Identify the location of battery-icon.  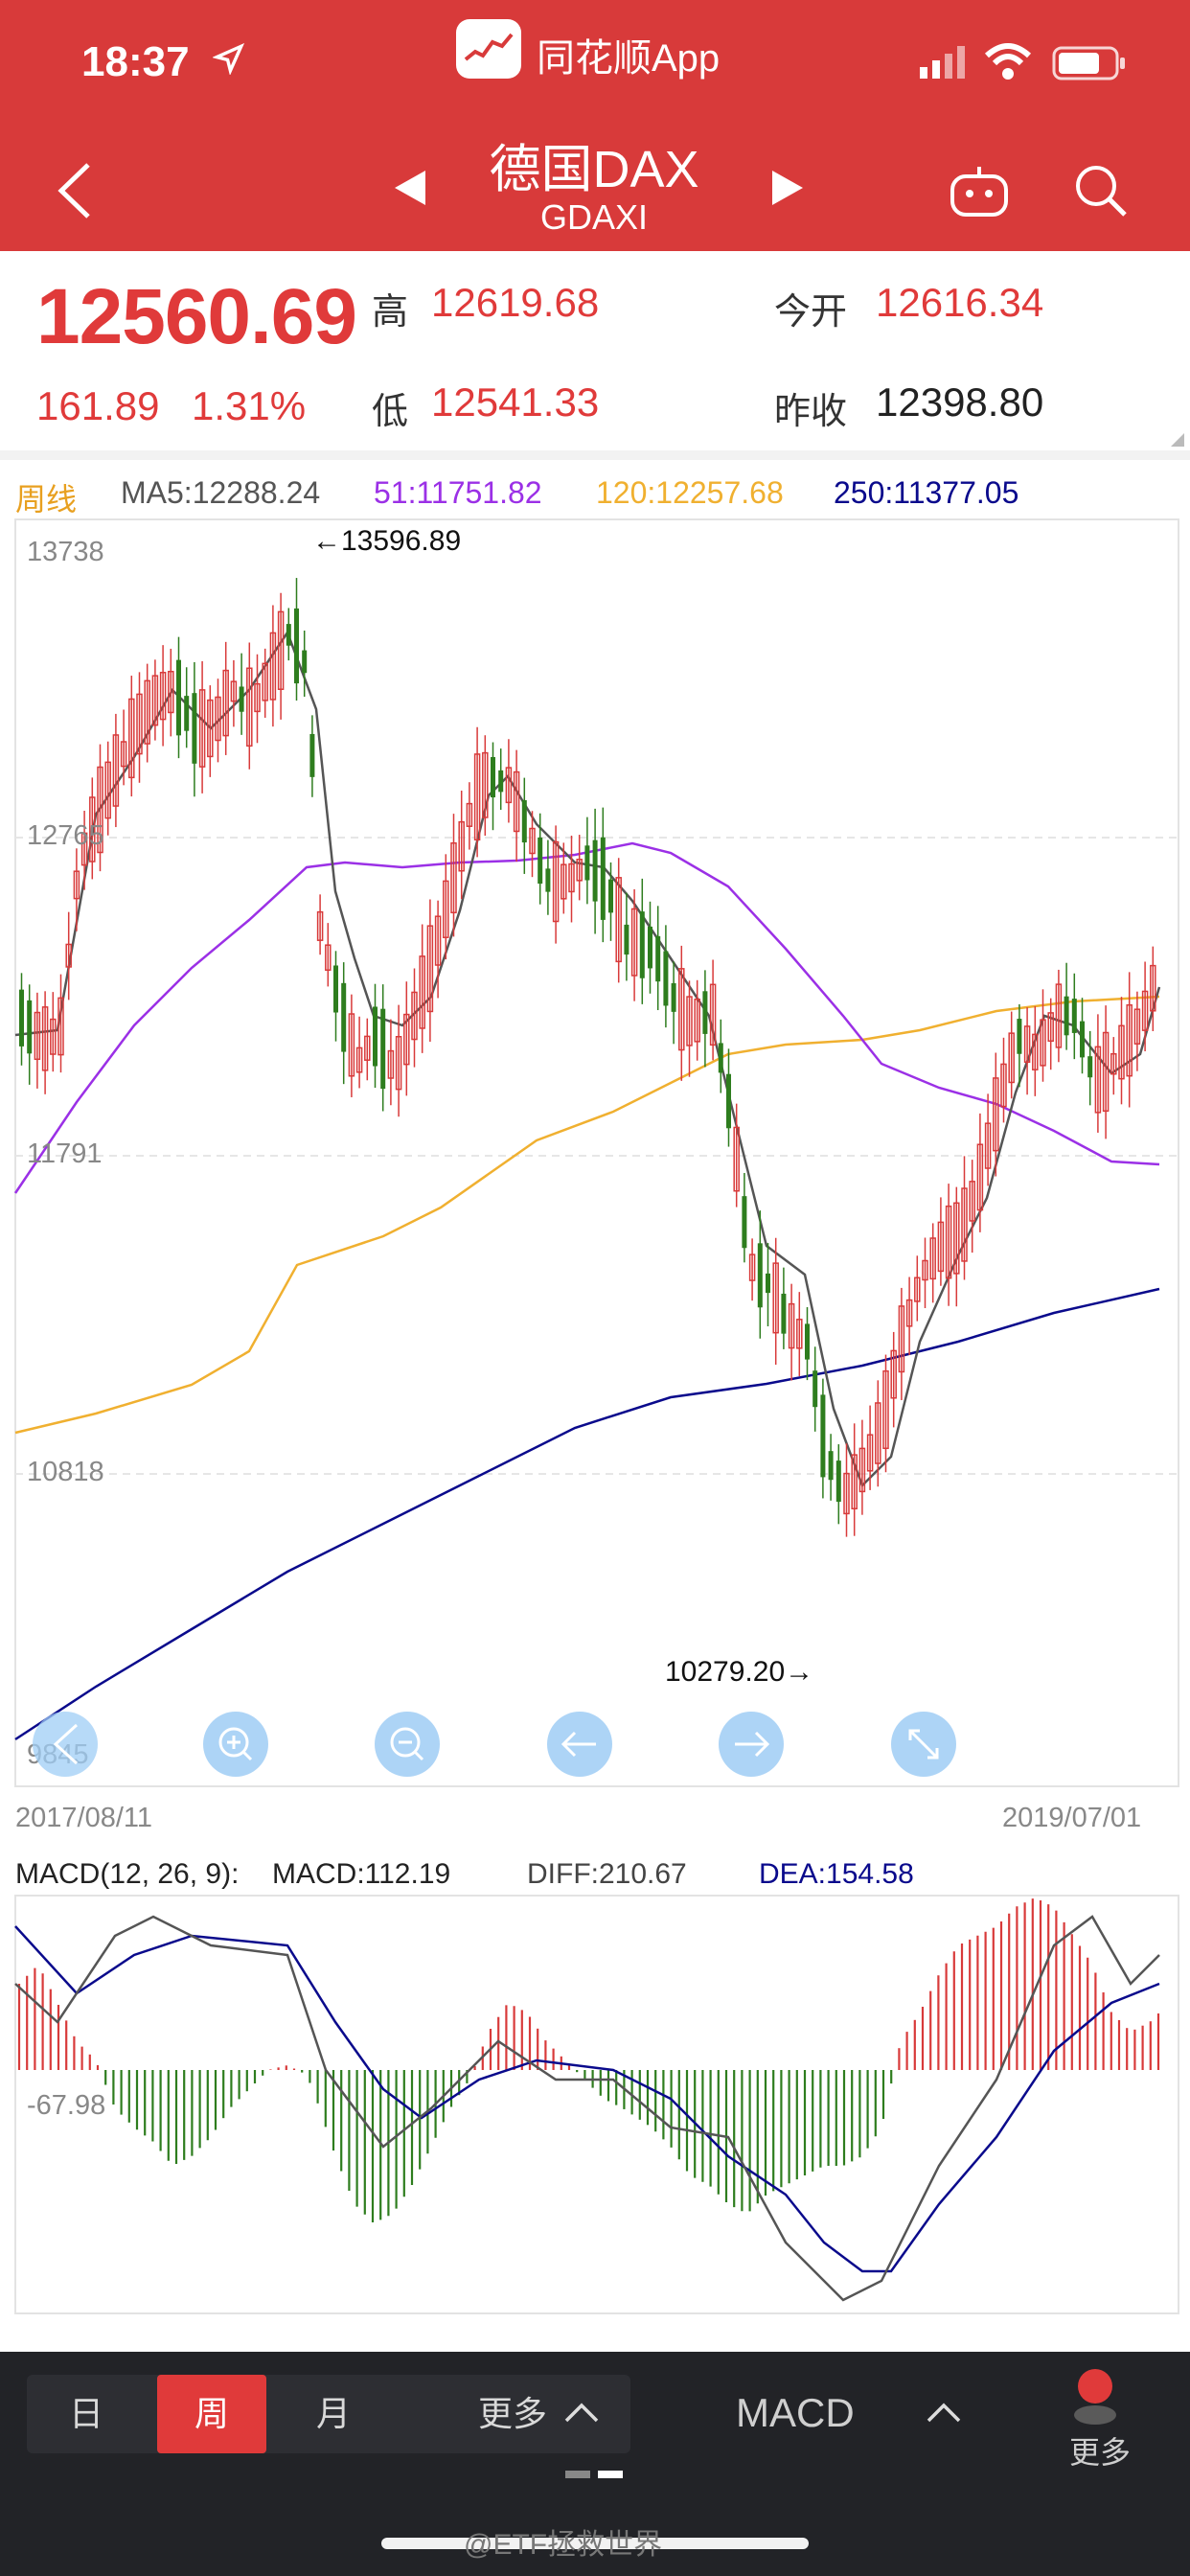
(1089, 63).